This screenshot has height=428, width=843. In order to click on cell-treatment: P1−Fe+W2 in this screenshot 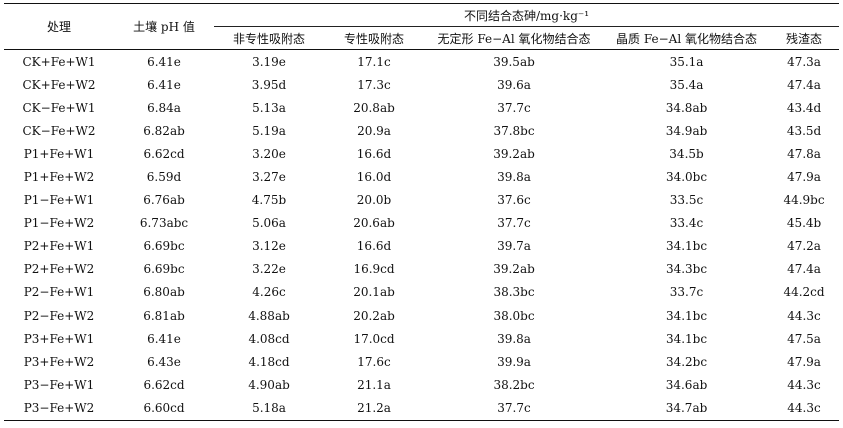, I will do `click(59, 223)`.